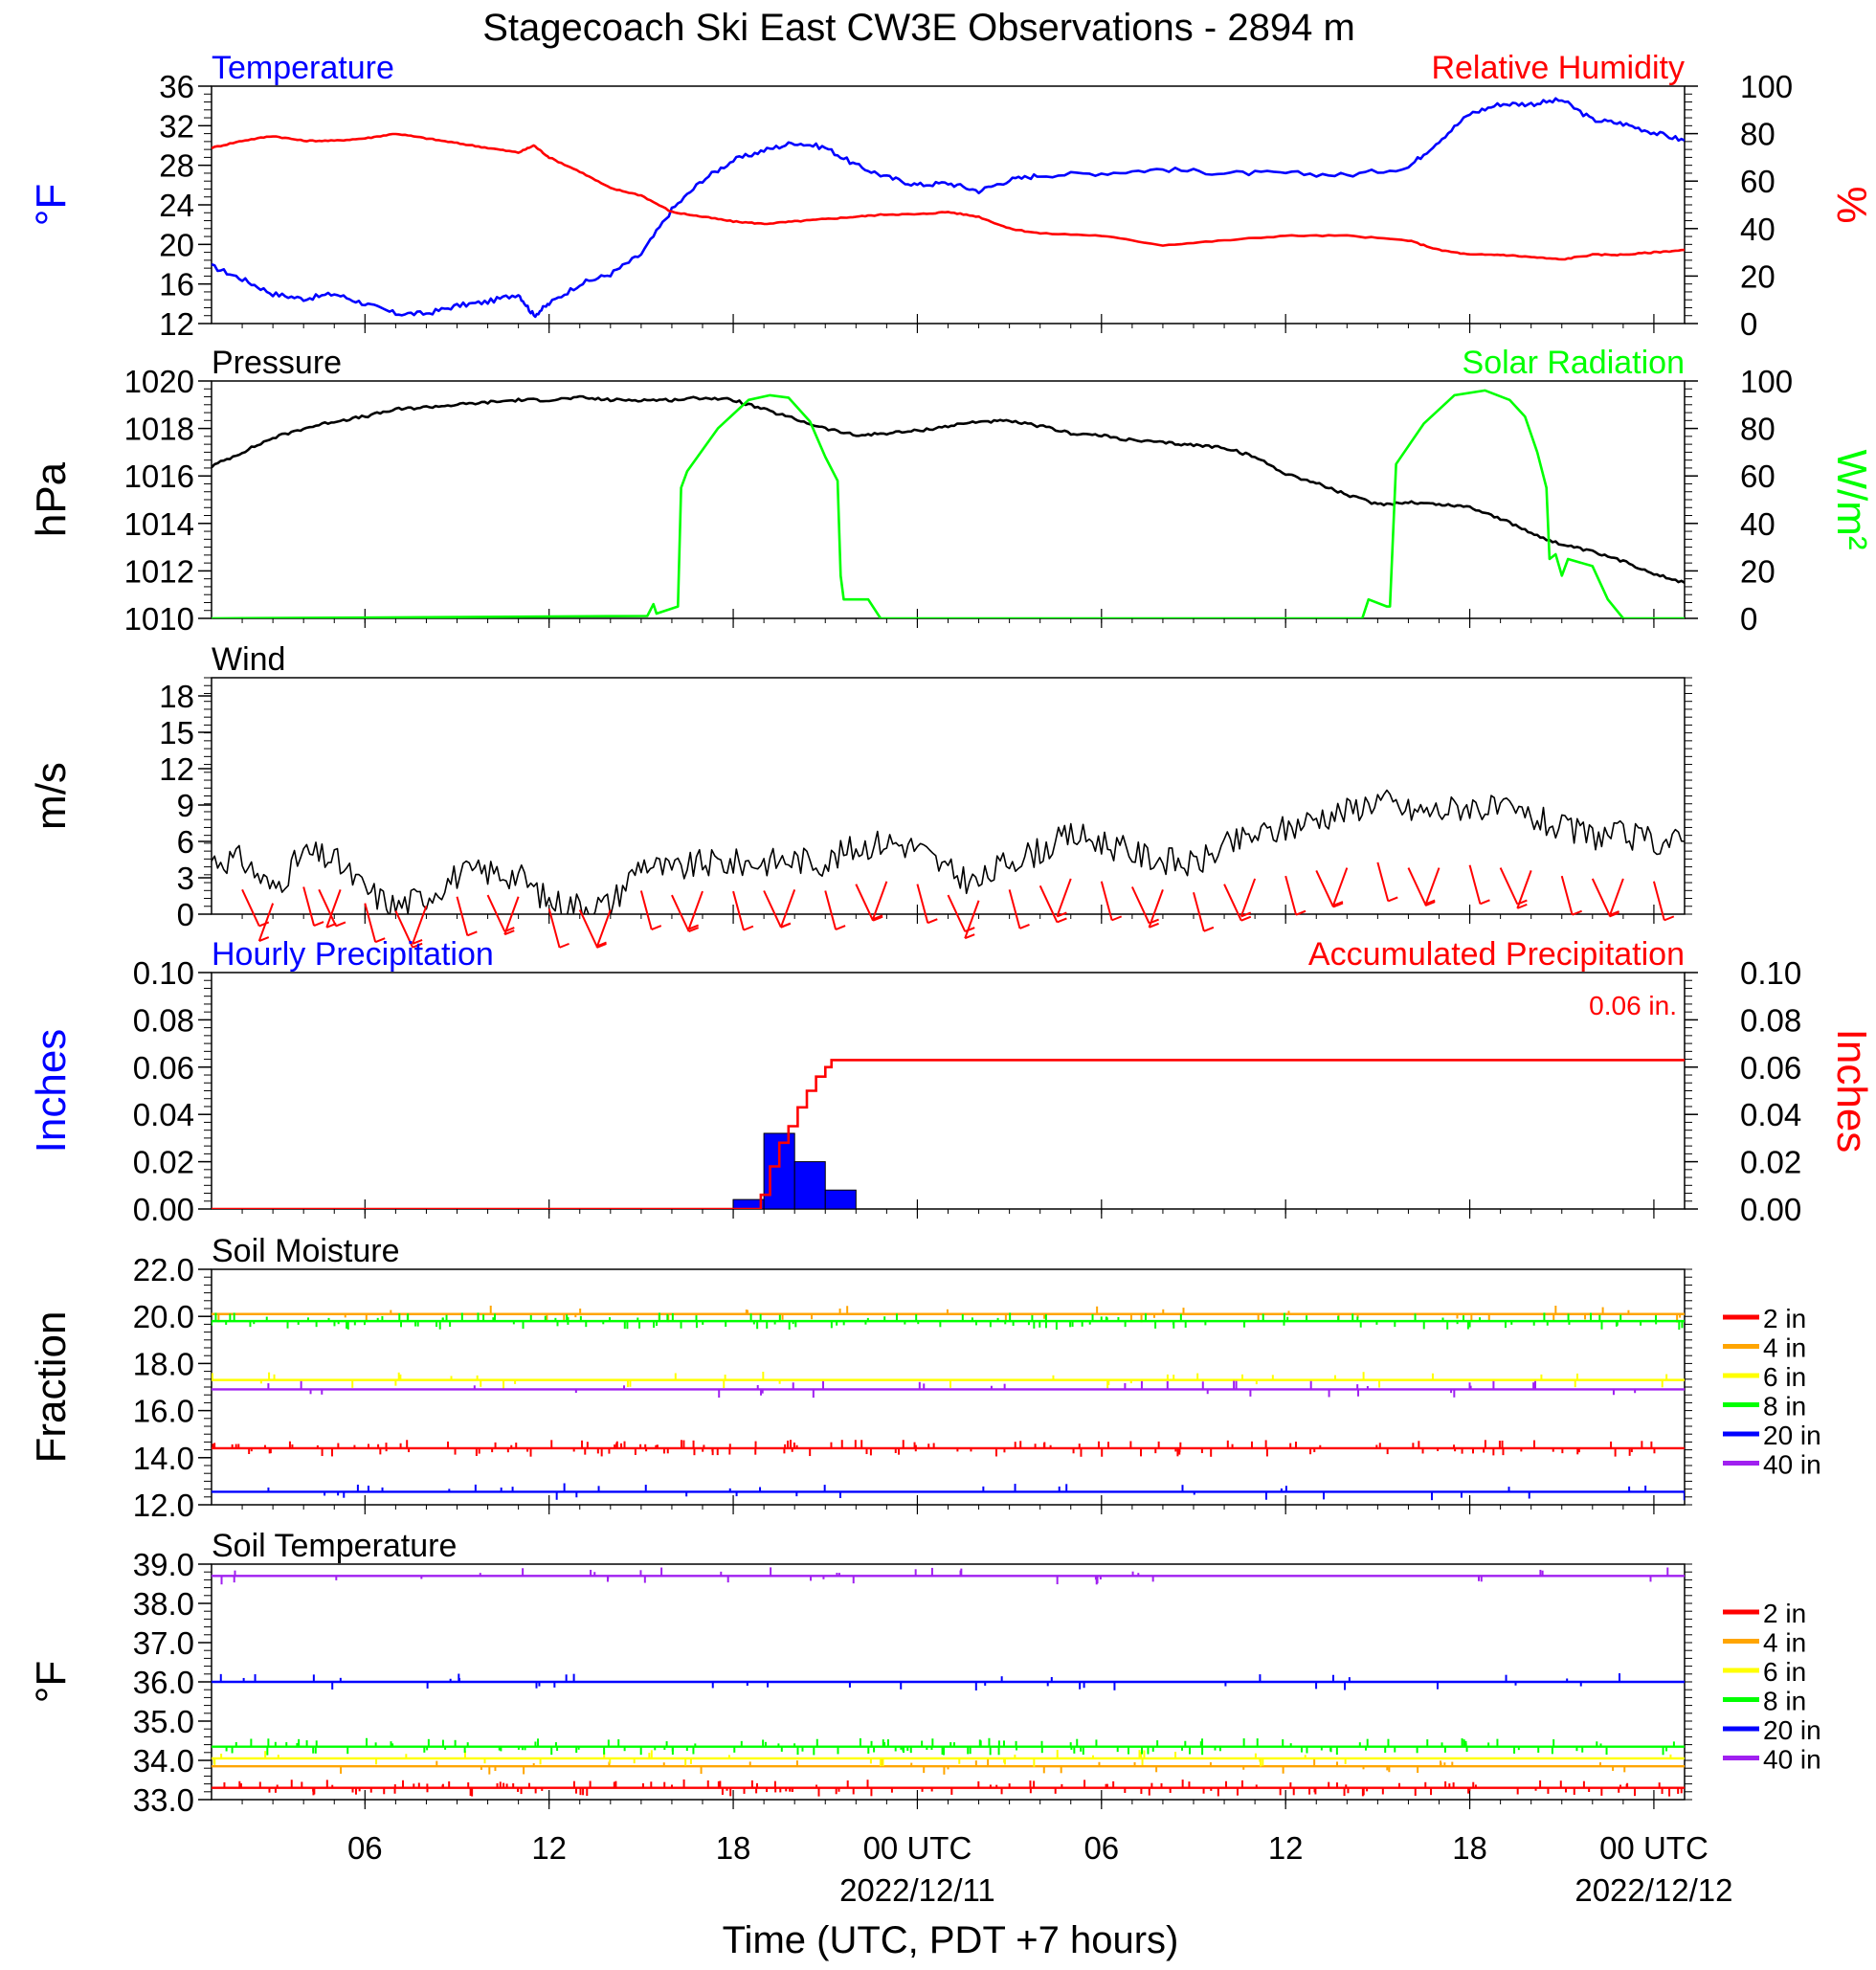 This screenshot has width=1876, height=1970. I want to click on y-tick-label: 0.00, so click(163, 1209).